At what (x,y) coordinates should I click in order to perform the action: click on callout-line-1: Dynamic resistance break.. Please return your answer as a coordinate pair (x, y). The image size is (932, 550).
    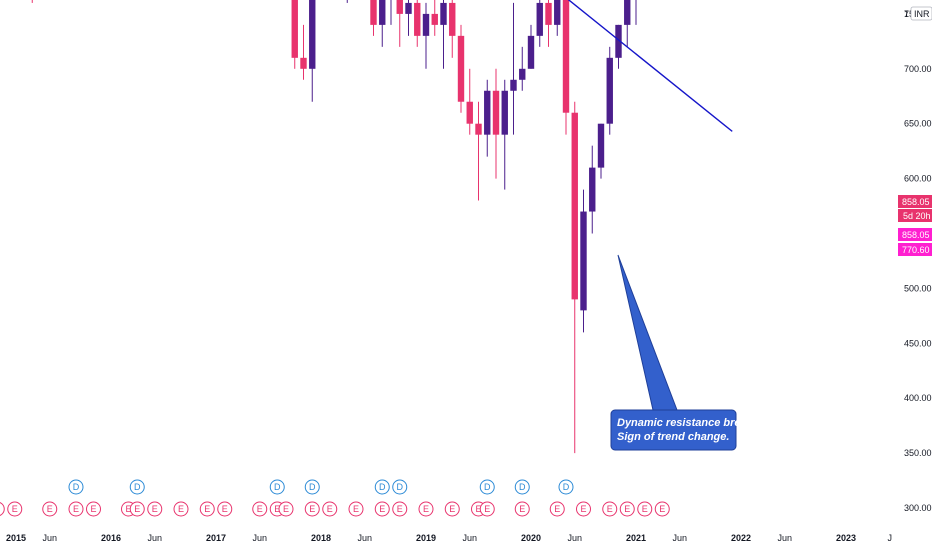
    Looking at the image, I should click on (686, 423).